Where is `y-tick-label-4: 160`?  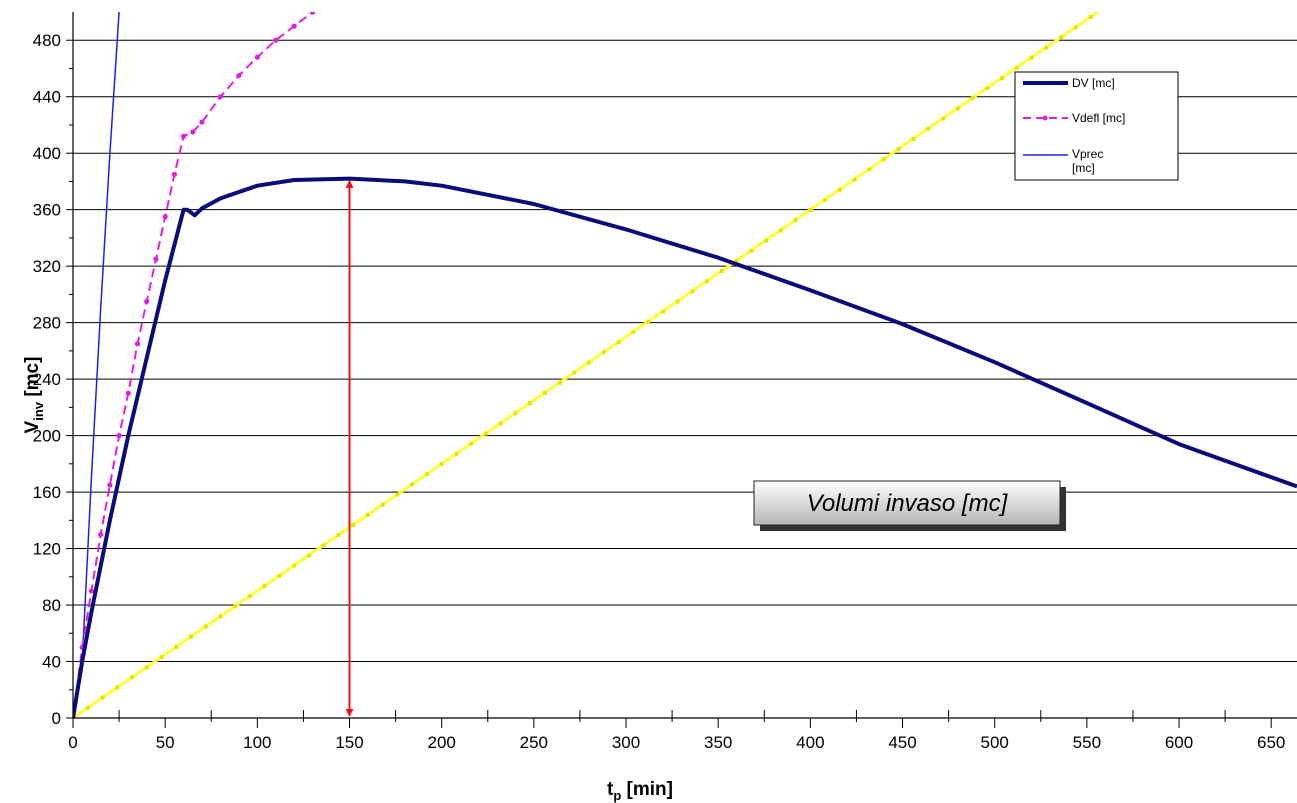 y-tick-label-4: 160 is located at coordinates (47, 492).